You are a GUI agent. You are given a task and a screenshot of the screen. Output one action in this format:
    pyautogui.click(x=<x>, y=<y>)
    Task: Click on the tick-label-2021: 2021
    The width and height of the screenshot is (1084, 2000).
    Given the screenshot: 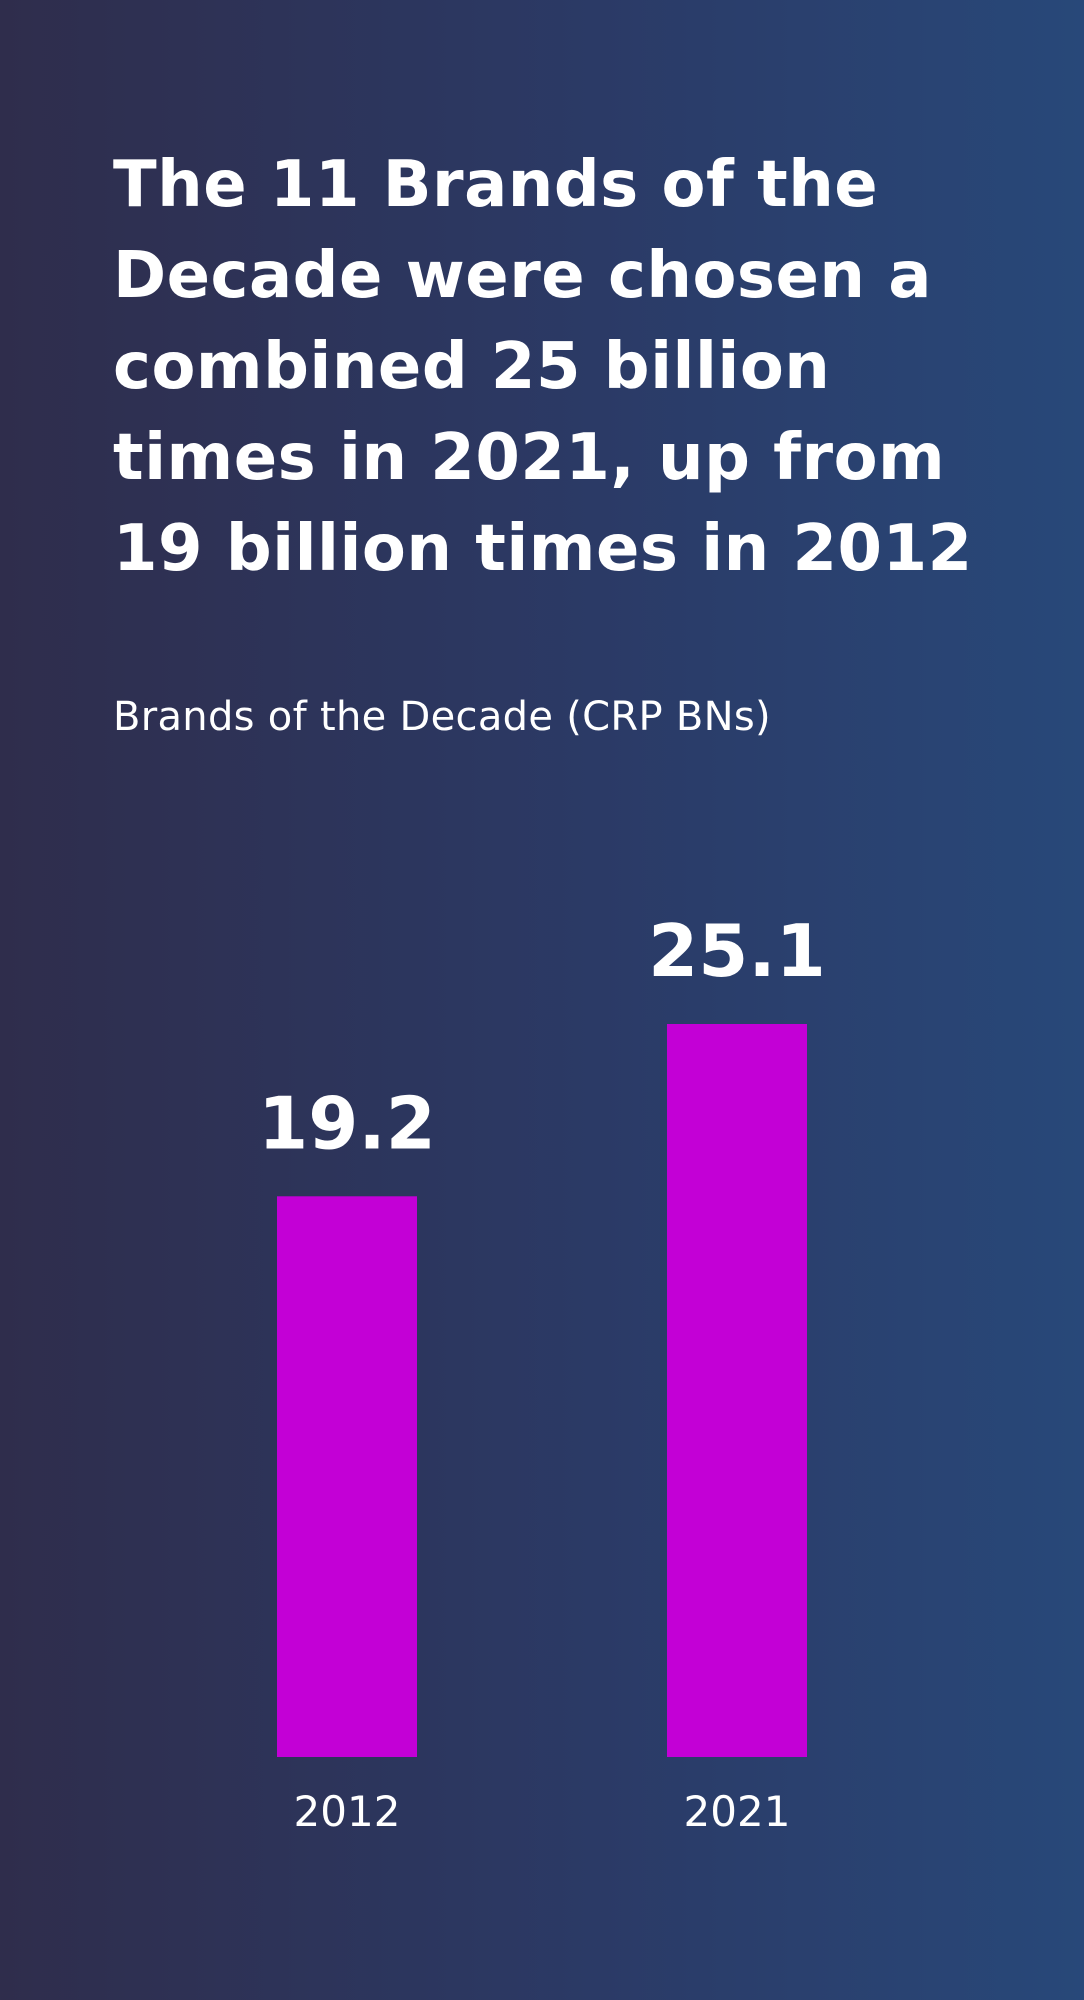 What is the action you would take?
    pyautogui.click(x=737, y=1811)
    